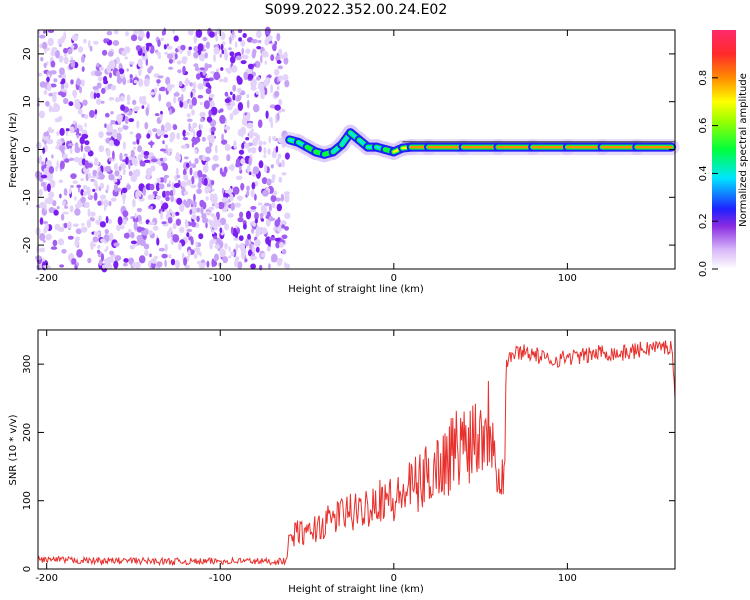 Image resolution: width=750 pixels, height=600 pixels. I want to click on colorbar-tick-label: 0.0, so click(703, 269).